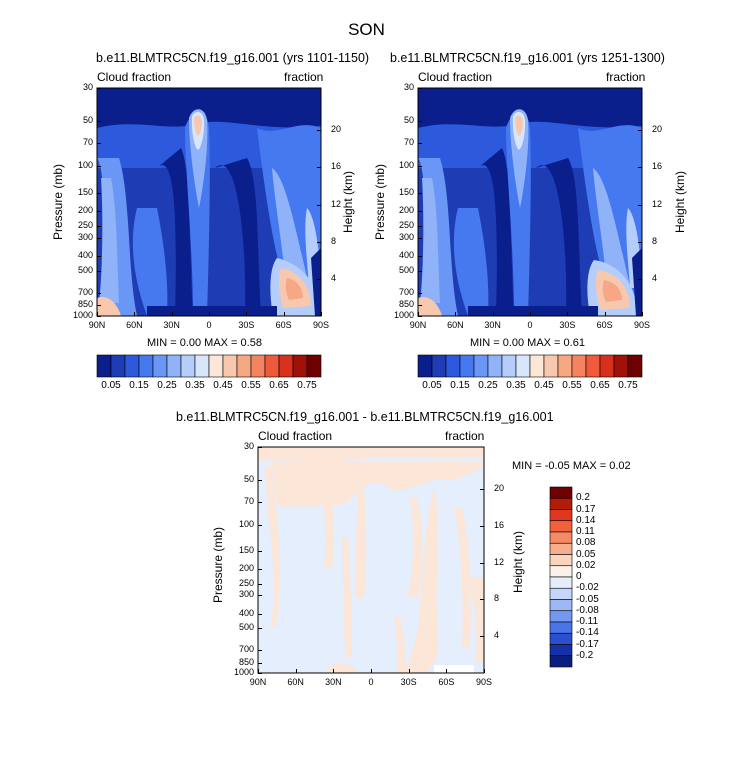 Image resolution: width=733 pixels, height=768 pixels. I want to click on pressure-tick-label: 150, so click(406, 191).